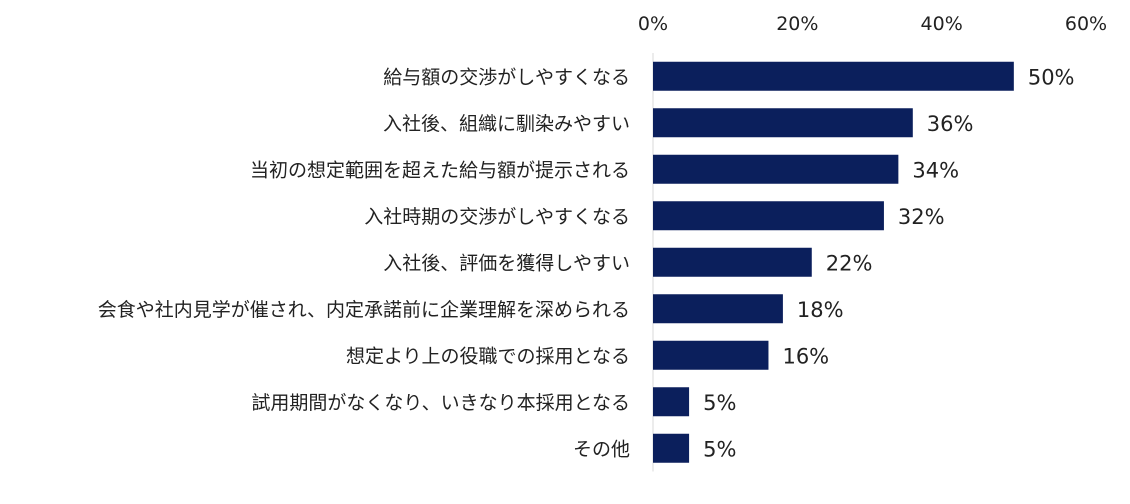 This screenshot has height=504, width=1130. Describe the element at coordinates (820, 310) in the screenshot. I see `data-label: 18%` at that location.